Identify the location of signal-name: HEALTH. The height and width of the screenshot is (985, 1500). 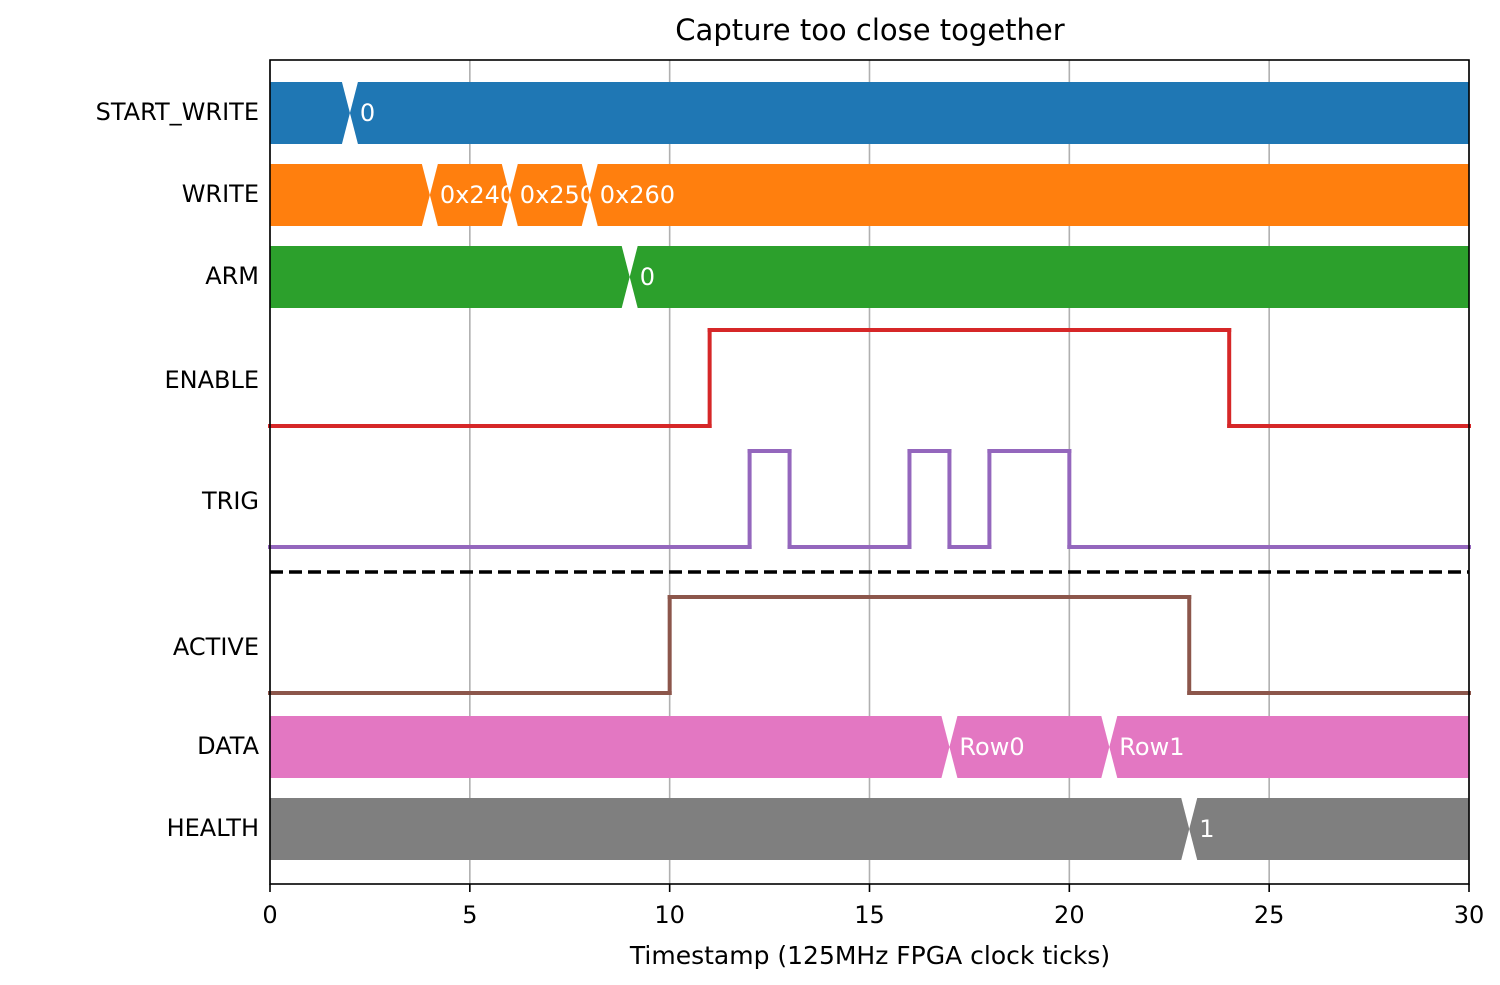
(213, 828).